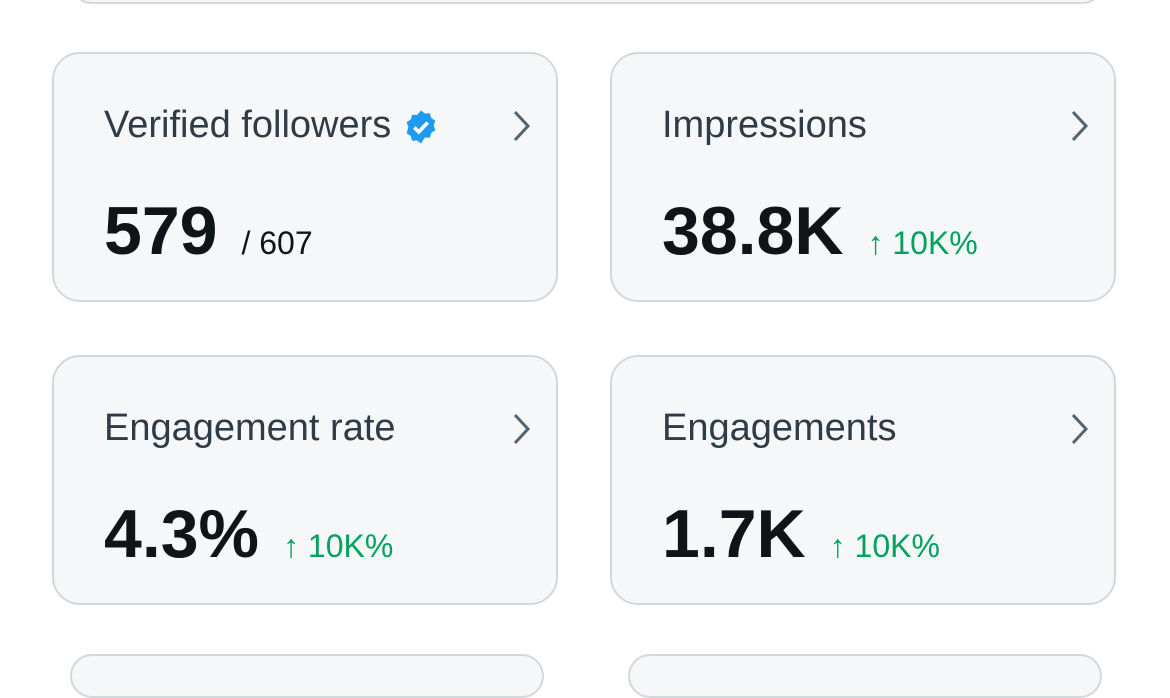 The width and height of the screenshot is (1170, 698). I want to click on card-label: Verified followers, so click(271, 125).